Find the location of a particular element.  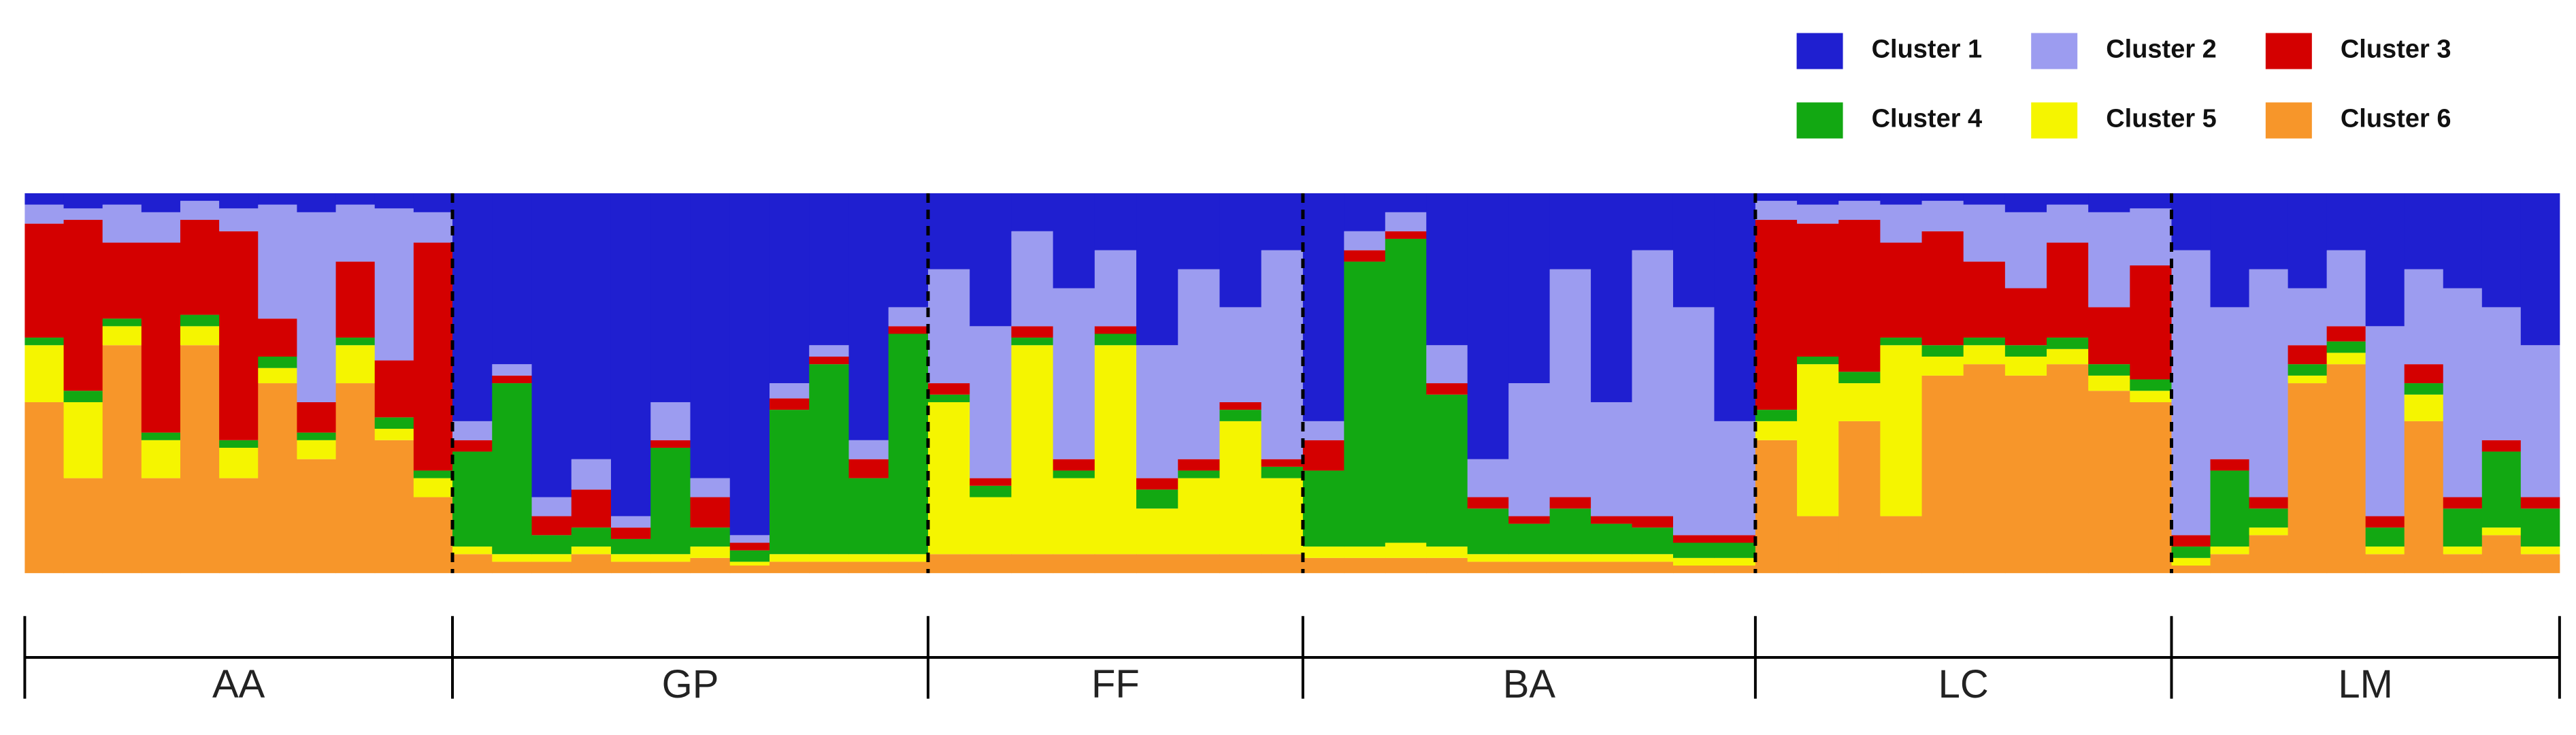

legend-label: Cluster 4 is located at coordinates (1928, 119).